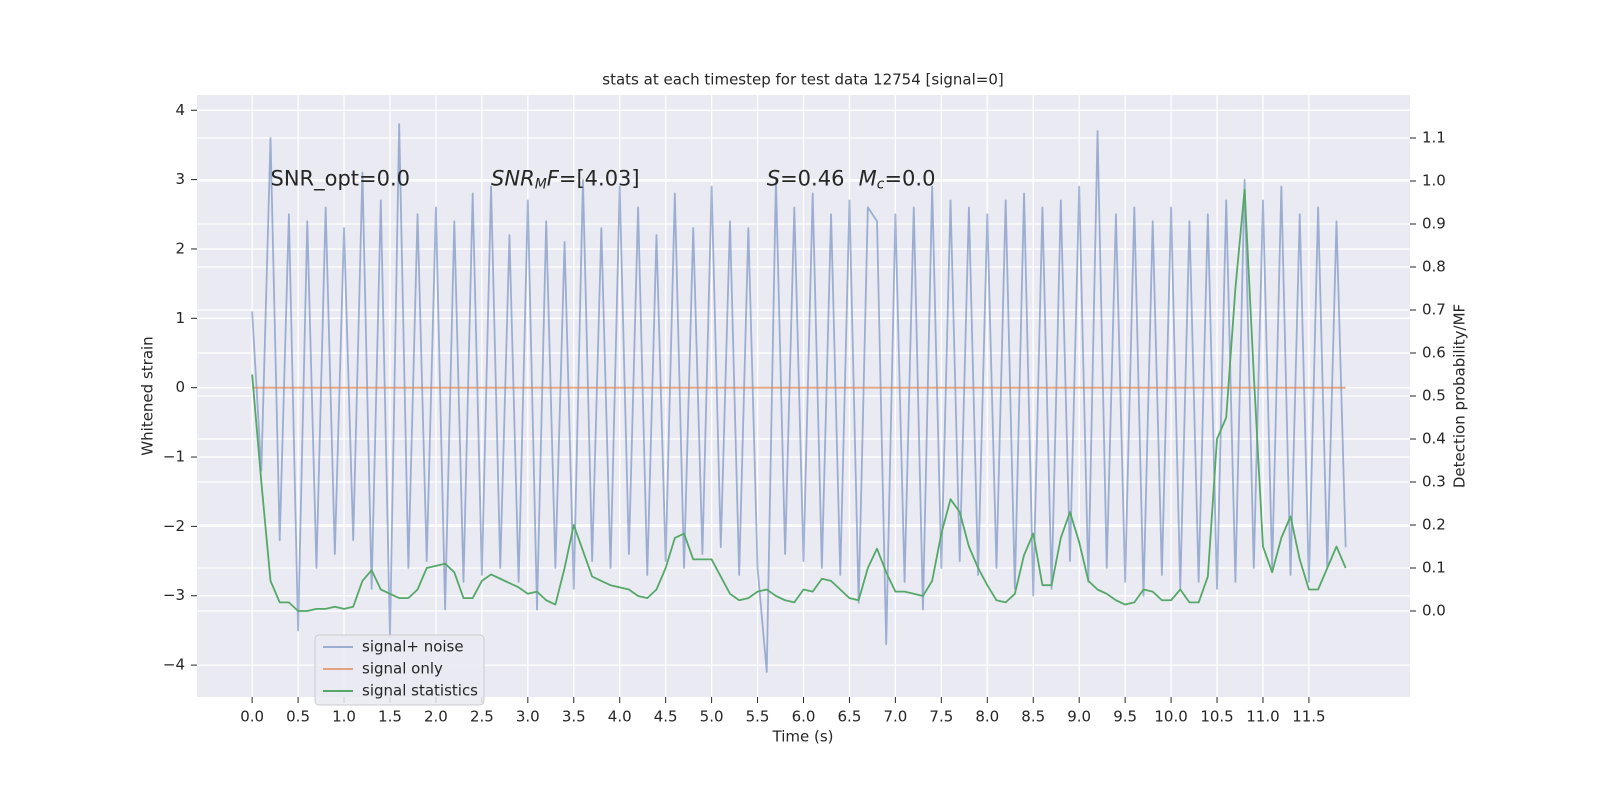 The width and height of the screenshot is (1600, 800). I want to click on x-tick-label: 7.0, so click(895, 717).